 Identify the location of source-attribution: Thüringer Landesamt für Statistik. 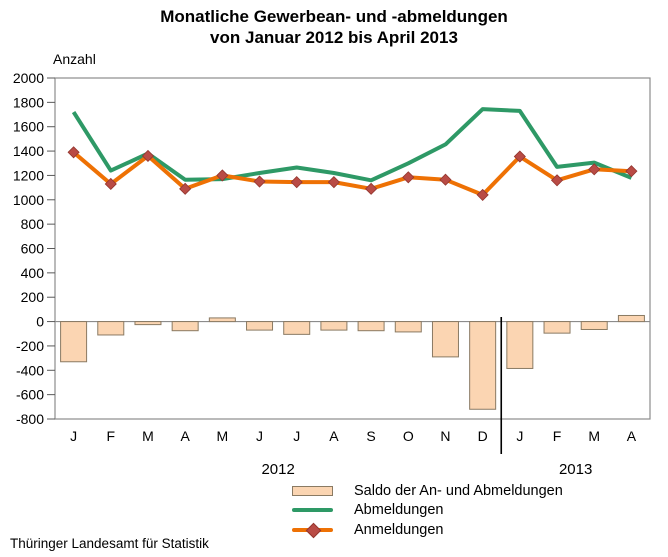
(109, 543).